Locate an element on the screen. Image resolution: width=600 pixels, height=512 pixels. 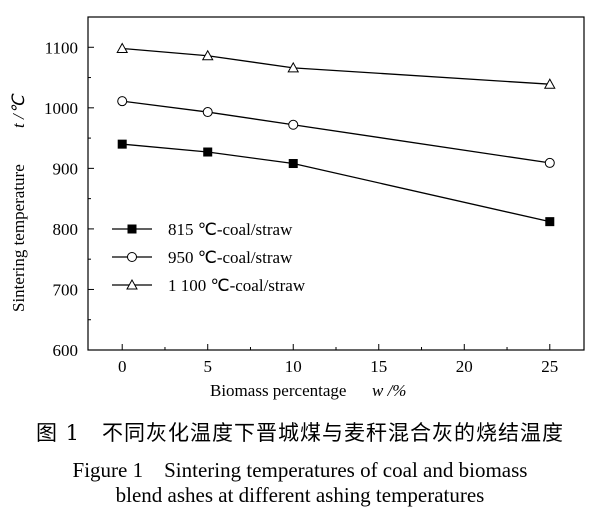
legend-label-1: 950 ℃-coal/straw is located at coordinates (230, 257).